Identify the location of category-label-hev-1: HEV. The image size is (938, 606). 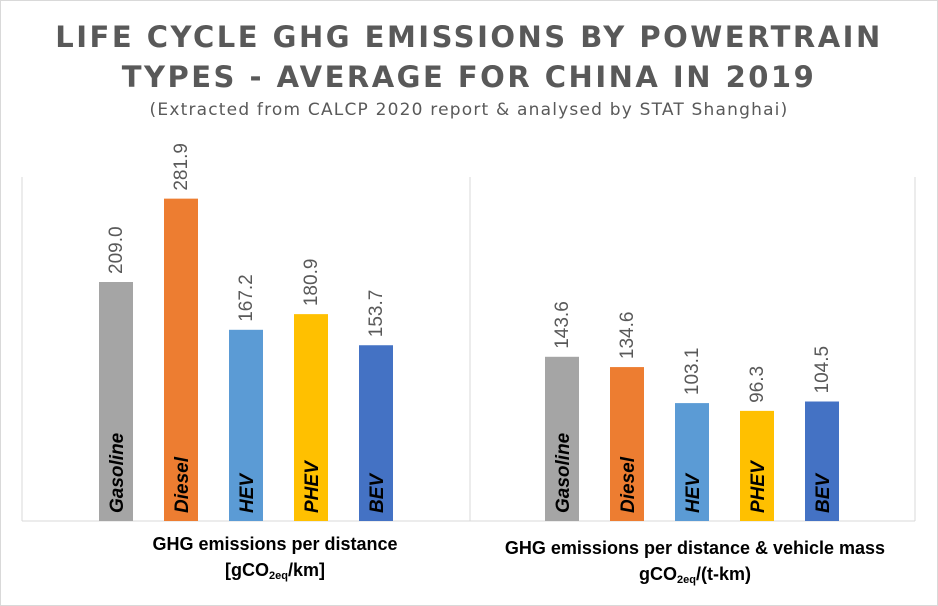
(247, 493).